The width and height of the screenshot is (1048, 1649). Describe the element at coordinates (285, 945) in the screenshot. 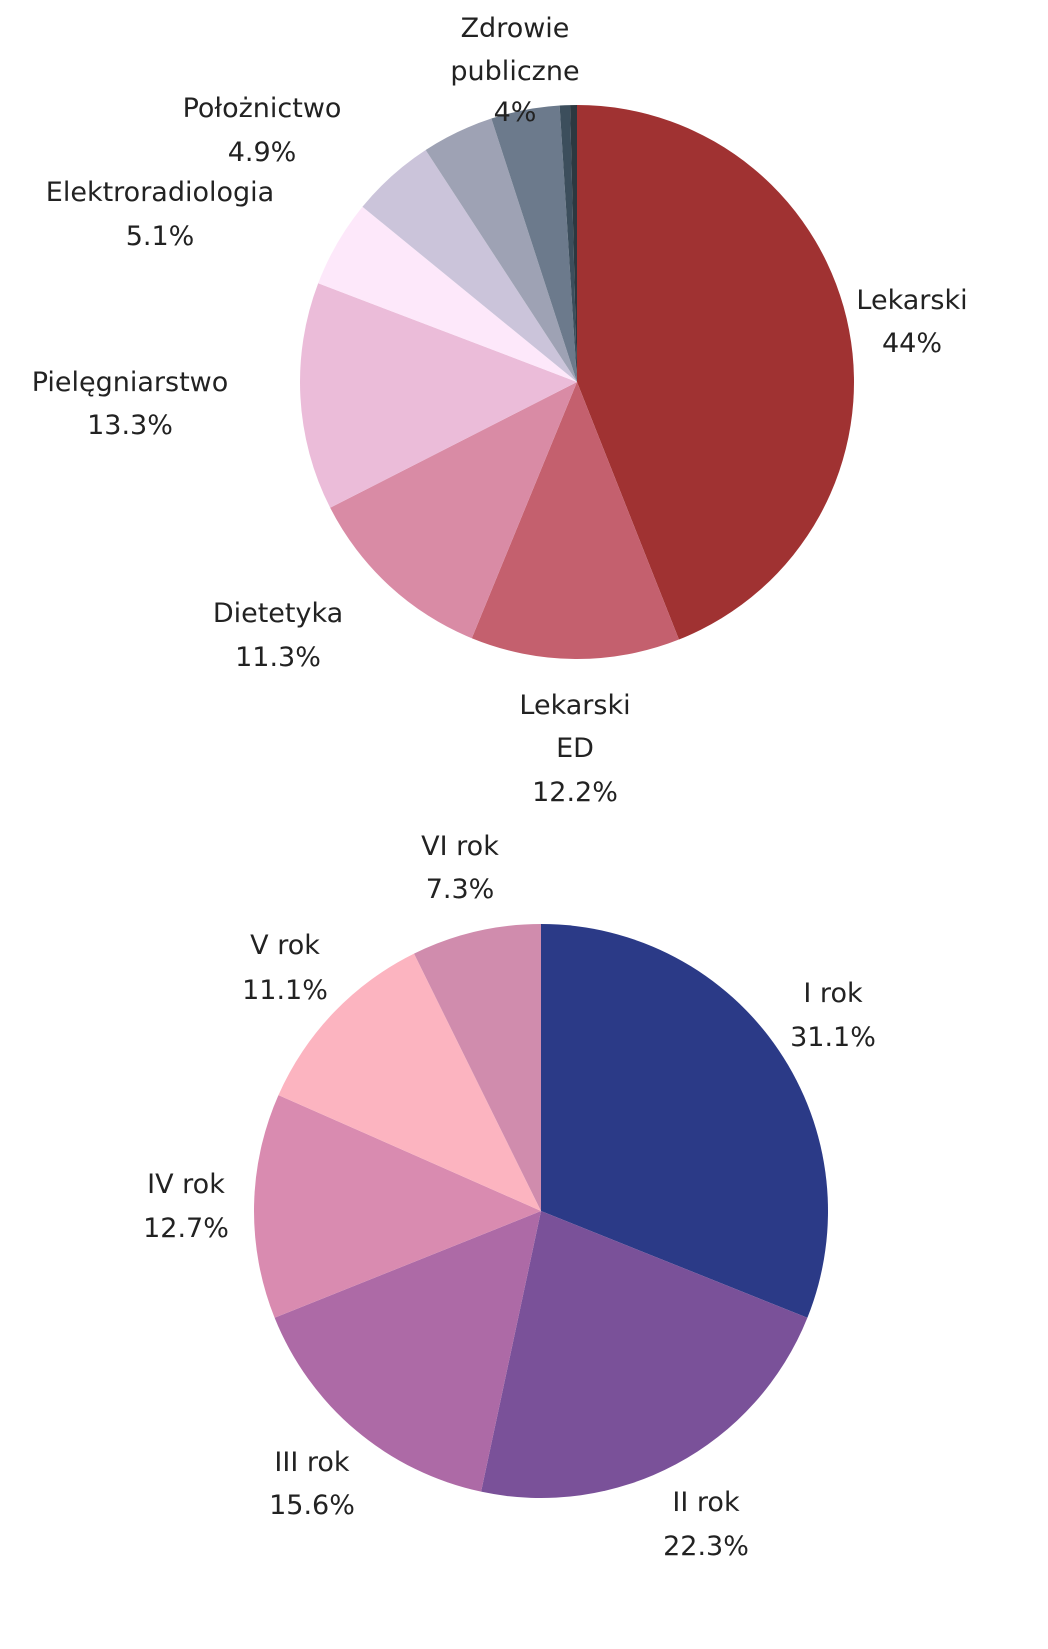

I see `slice-label: V rok` at that location.